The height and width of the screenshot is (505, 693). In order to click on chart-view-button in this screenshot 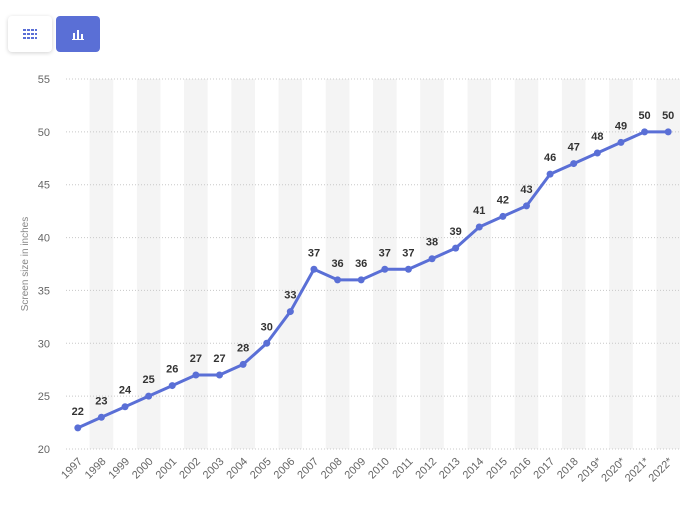, I will do `click(78, 34)`.